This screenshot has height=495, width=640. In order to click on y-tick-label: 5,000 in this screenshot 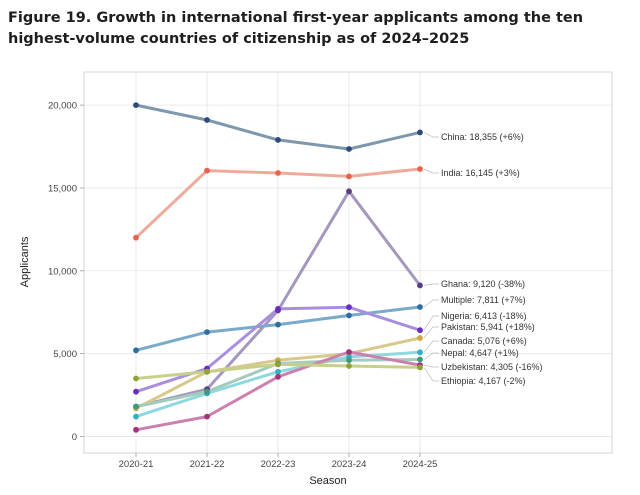, I will do `click(65, 354)`.